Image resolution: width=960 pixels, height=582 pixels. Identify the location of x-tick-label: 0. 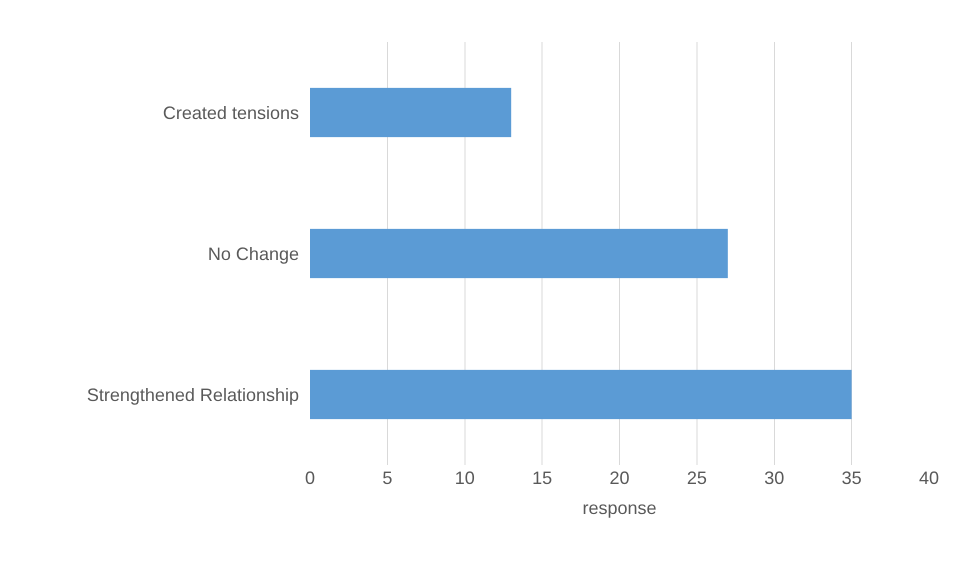
(310, 478).